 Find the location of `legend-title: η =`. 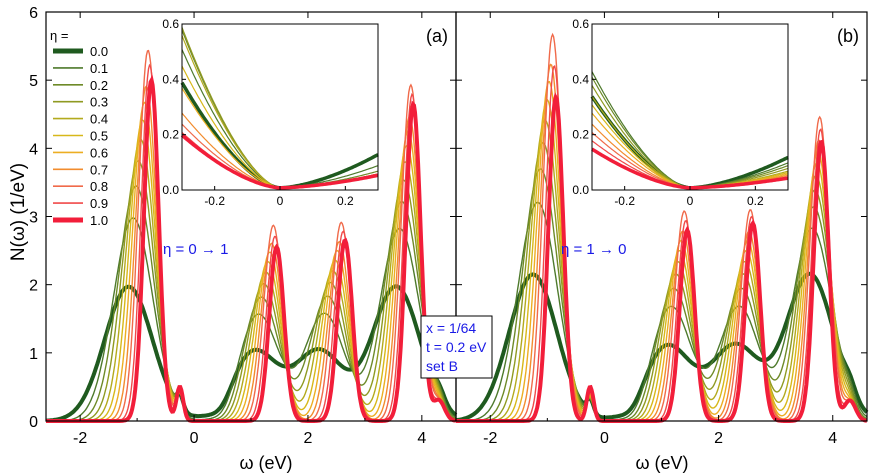

legend-title: η = is located at coordinates (59, 35).